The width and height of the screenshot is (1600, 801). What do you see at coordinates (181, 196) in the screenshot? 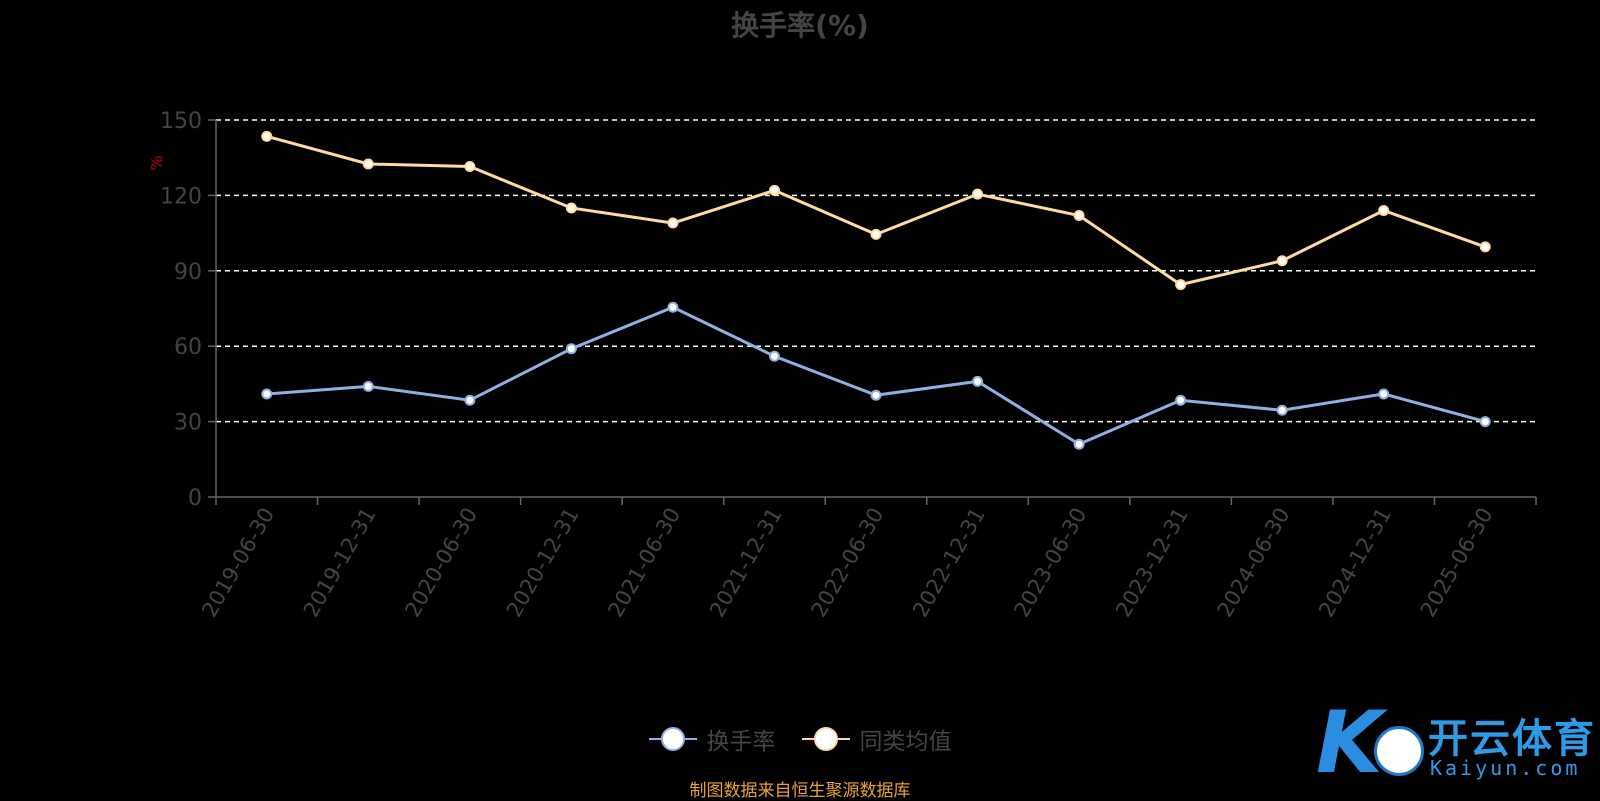
I see `y-tick-label: 120` at bounding box center [181, 196].